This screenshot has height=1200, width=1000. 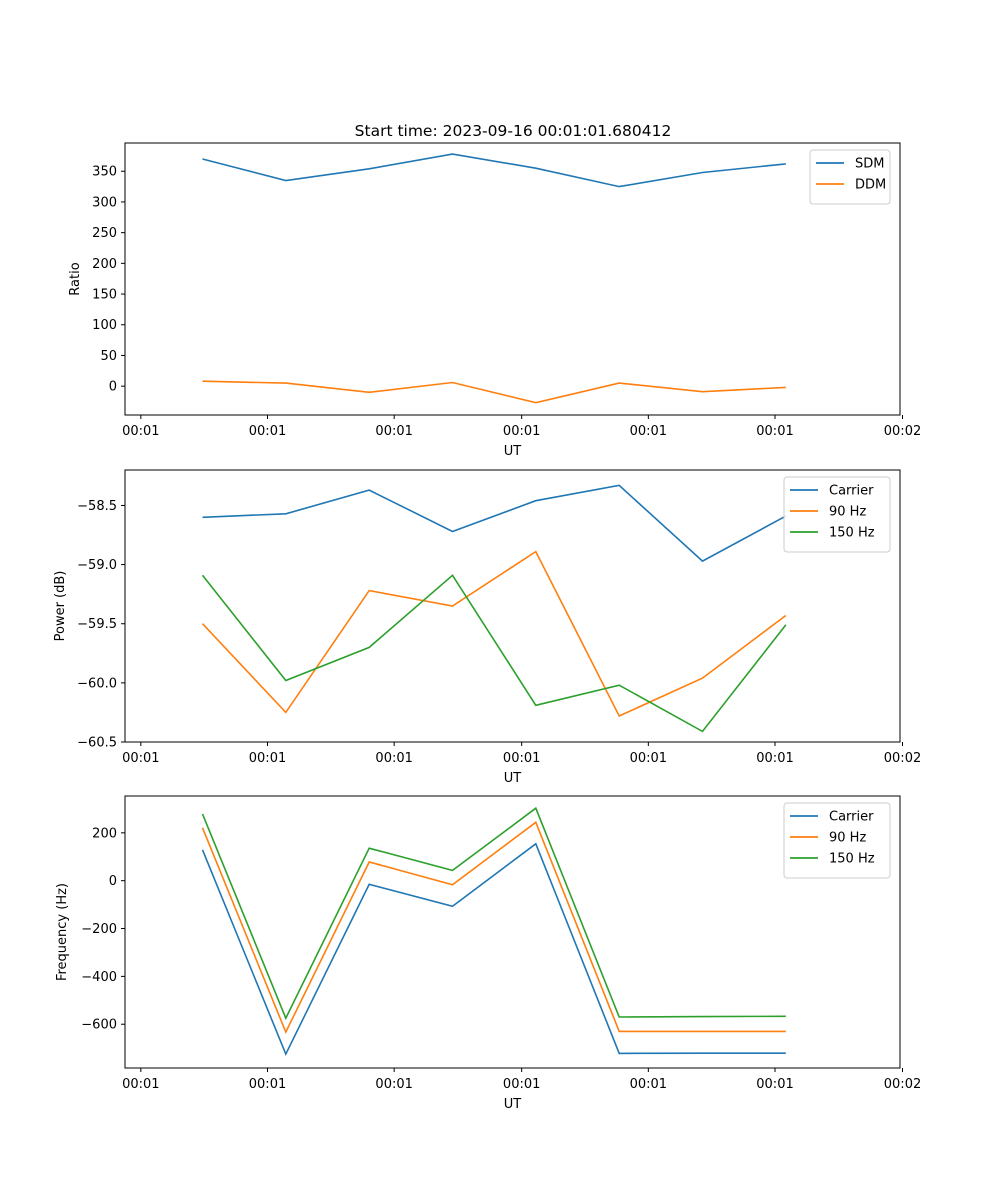 I want to click on y-tick-label: −59.5, so click(x=97, y=624).